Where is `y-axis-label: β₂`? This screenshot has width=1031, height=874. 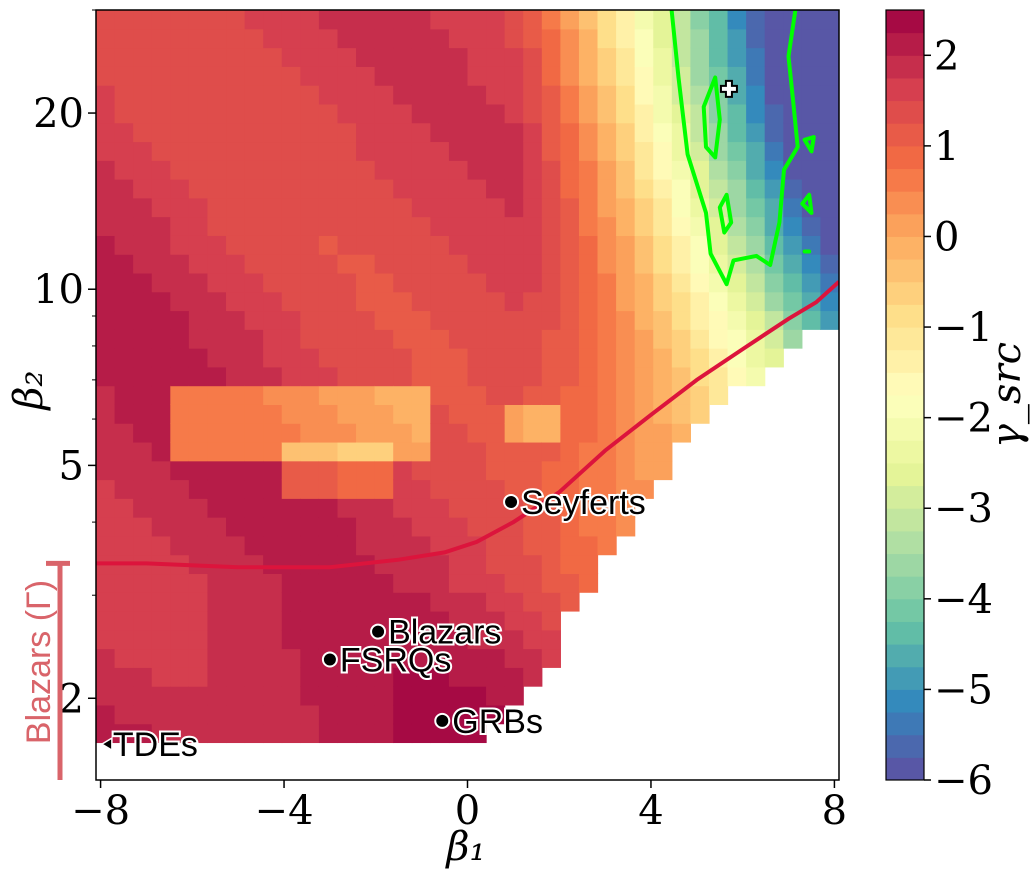 y-axis-label: β₂ is located at coordinates (29, 390).